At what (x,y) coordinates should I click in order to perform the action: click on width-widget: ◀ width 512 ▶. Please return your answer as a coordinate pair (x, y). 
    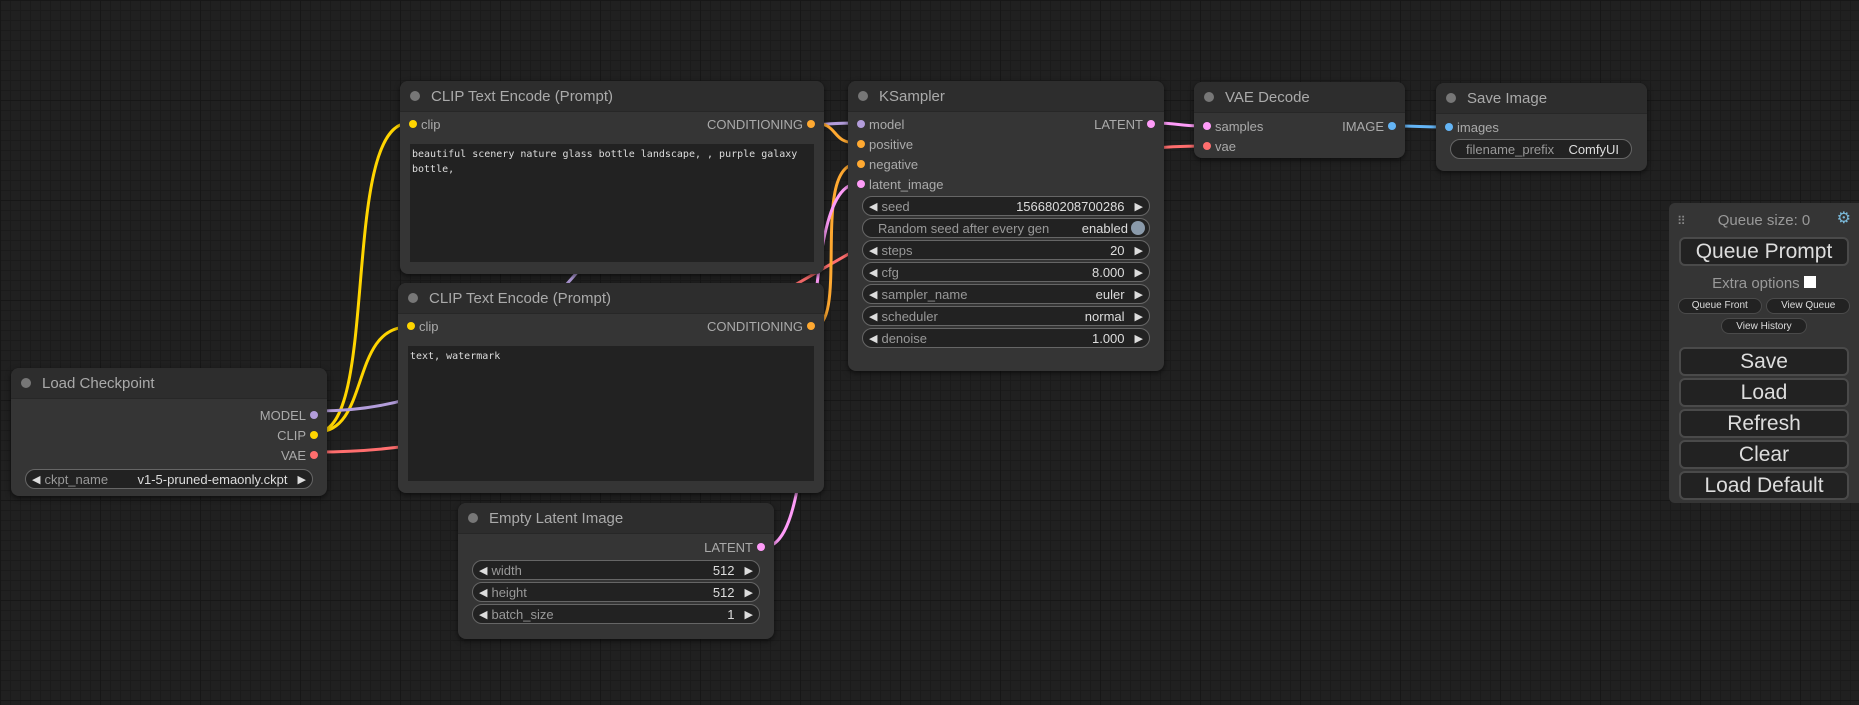
    Looking at the image, I should click on (616, 570).